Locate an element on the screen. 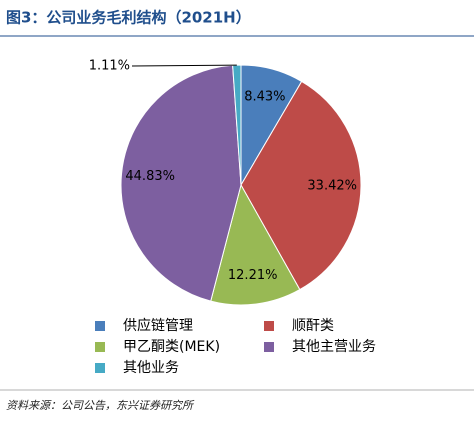  chart-title: 图3：公司业务毛利结构（2021H） is located at coordinates (128, 18).